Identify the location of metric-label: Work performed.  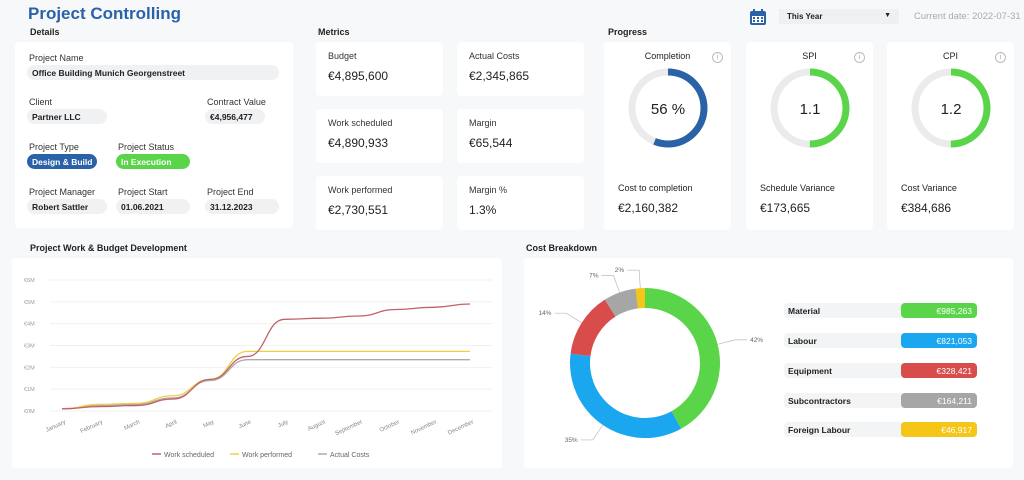
(360, 190).